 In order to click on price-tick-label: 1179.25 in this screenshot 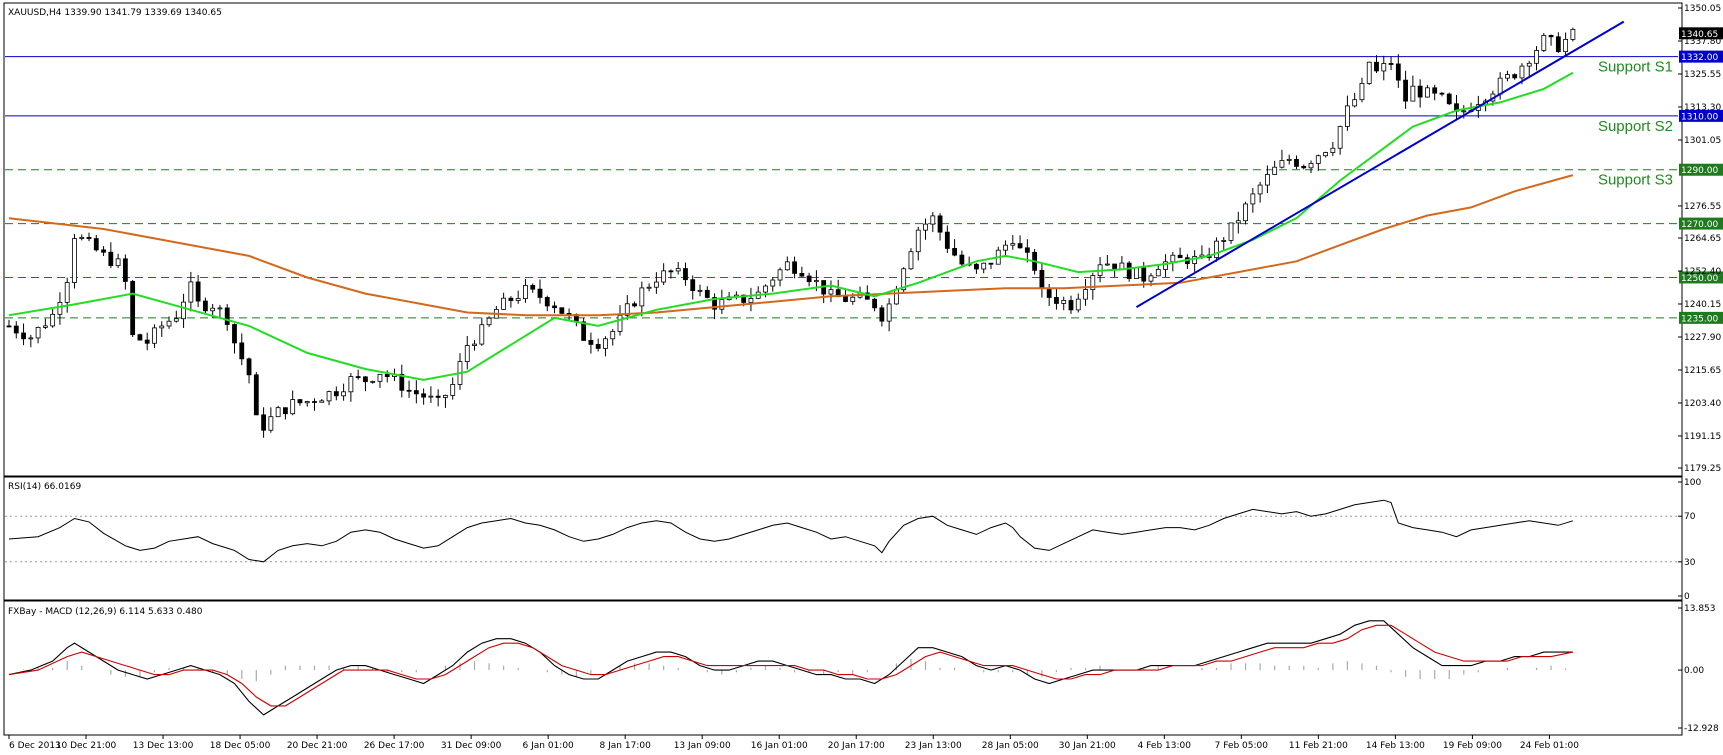, I will do `click(1702, 469)`.